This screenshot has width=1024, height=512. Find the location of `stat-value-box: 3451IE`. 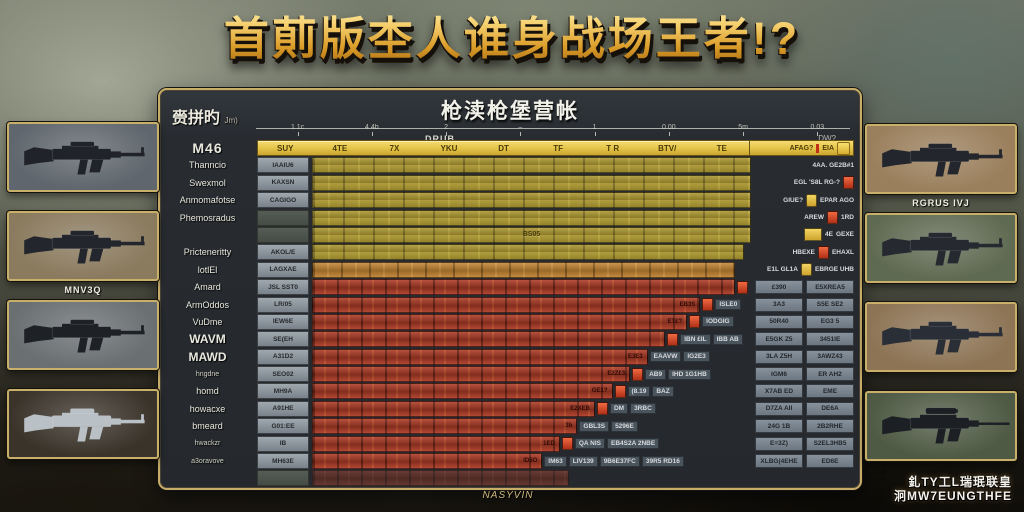

stat-value-box: 3451IE is located at coordinates (830, 339).